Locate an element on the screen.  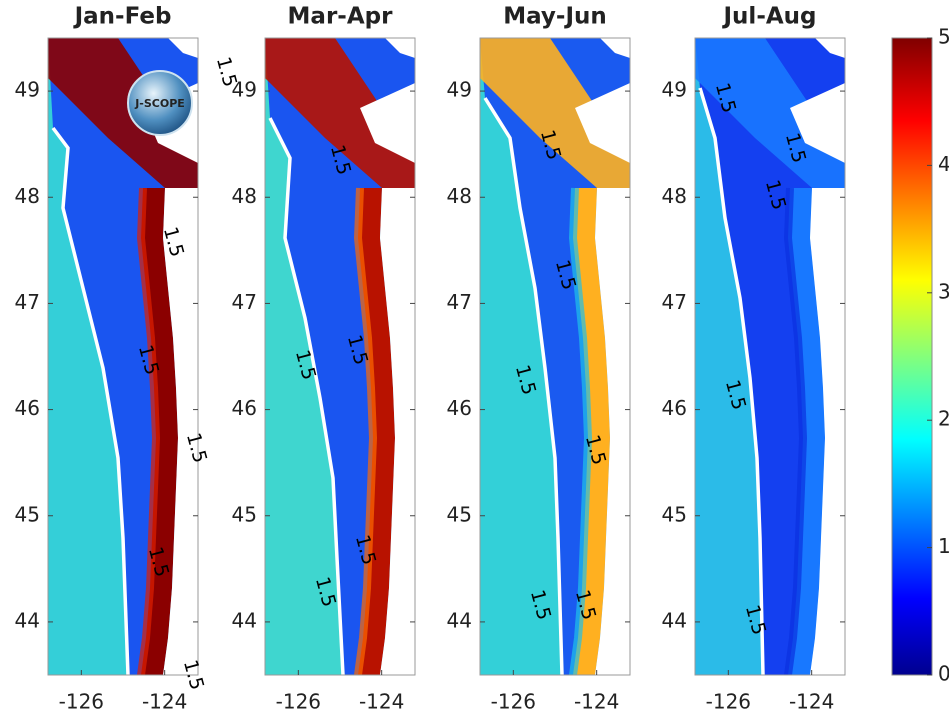
logo: J-SCOPE is located at coordinates (160, 103).